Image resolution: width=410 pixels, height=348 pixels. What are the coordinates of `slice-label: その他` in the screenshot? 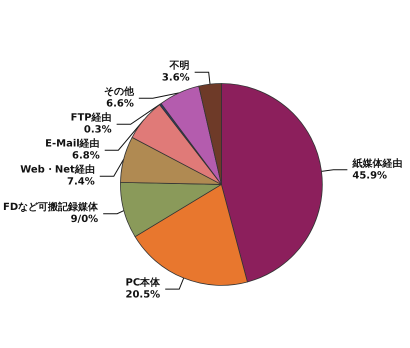 It's located at (119, 92).